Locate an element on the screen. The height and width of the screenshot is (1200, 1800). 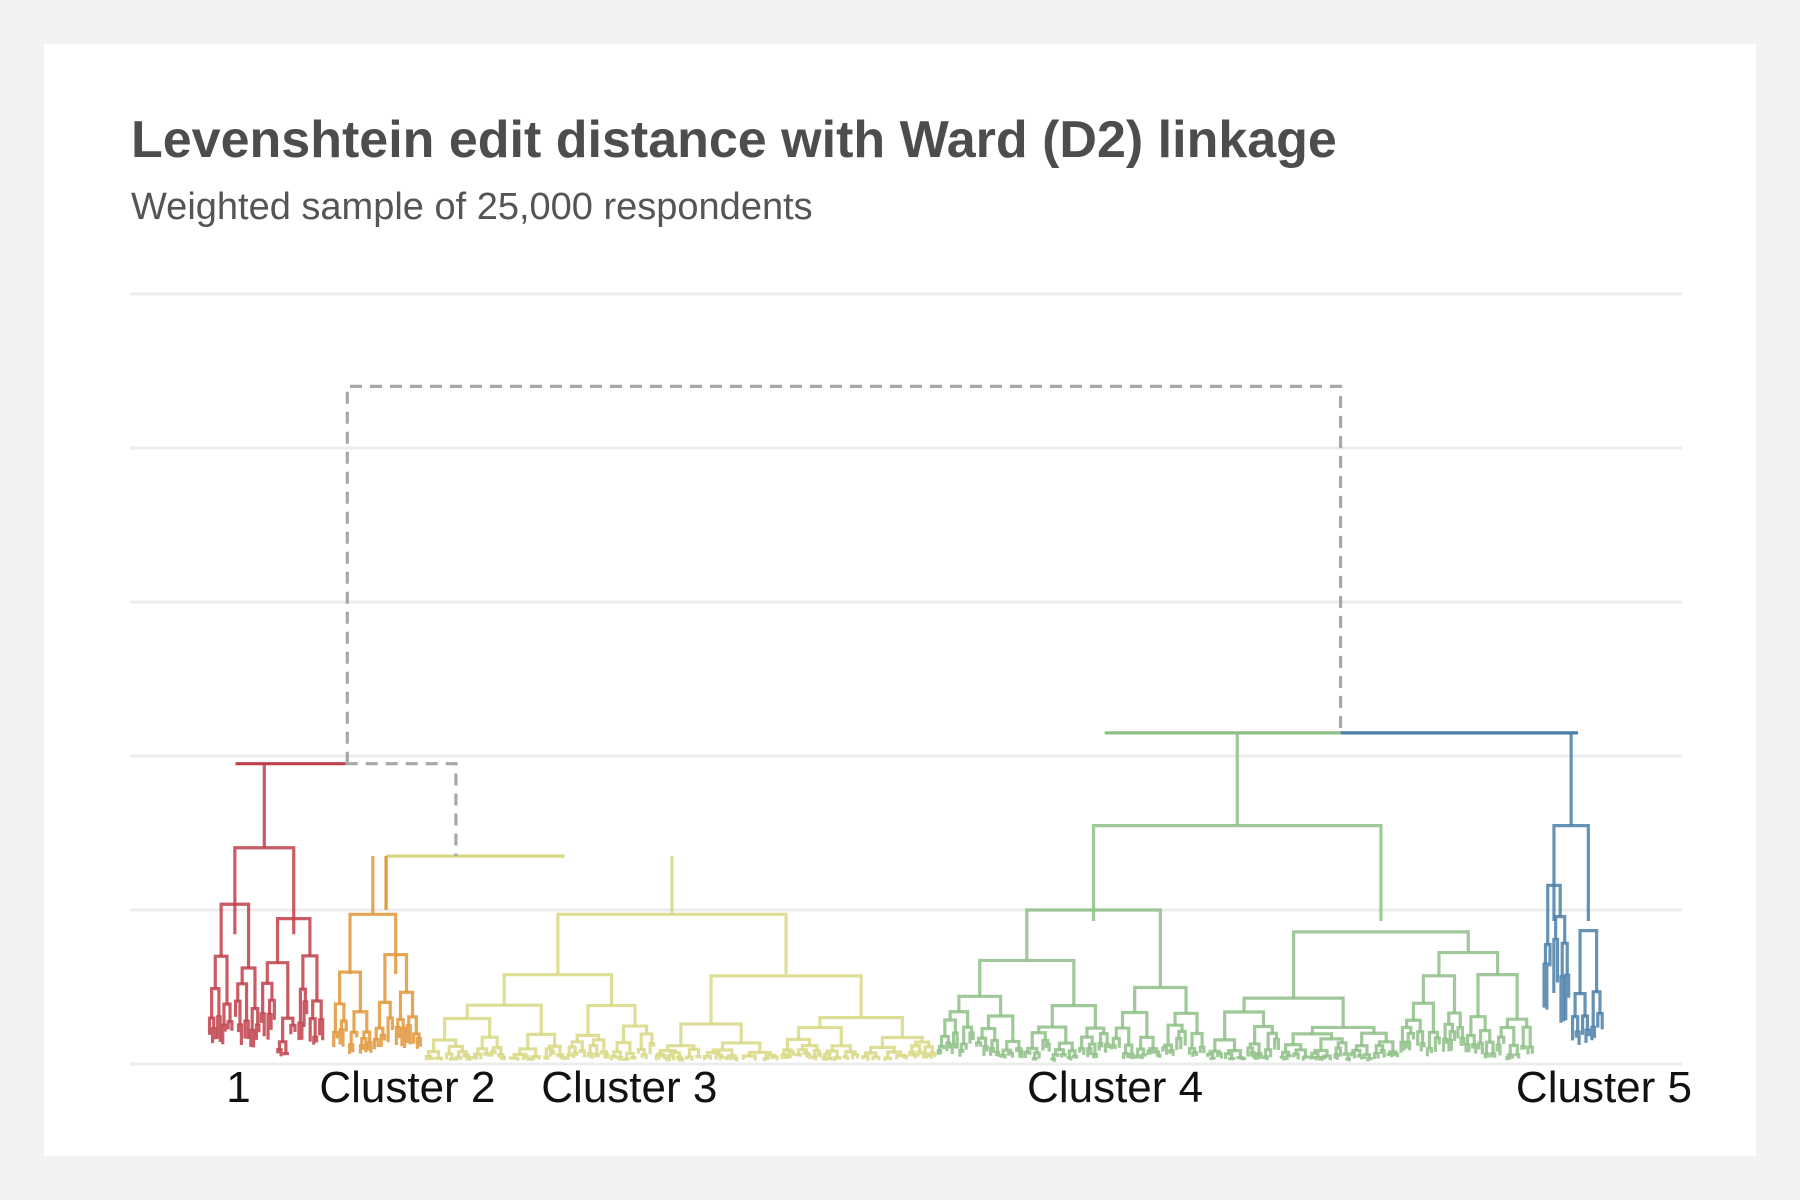
cluster-4-root-link is located at coordinates (1237, 872).